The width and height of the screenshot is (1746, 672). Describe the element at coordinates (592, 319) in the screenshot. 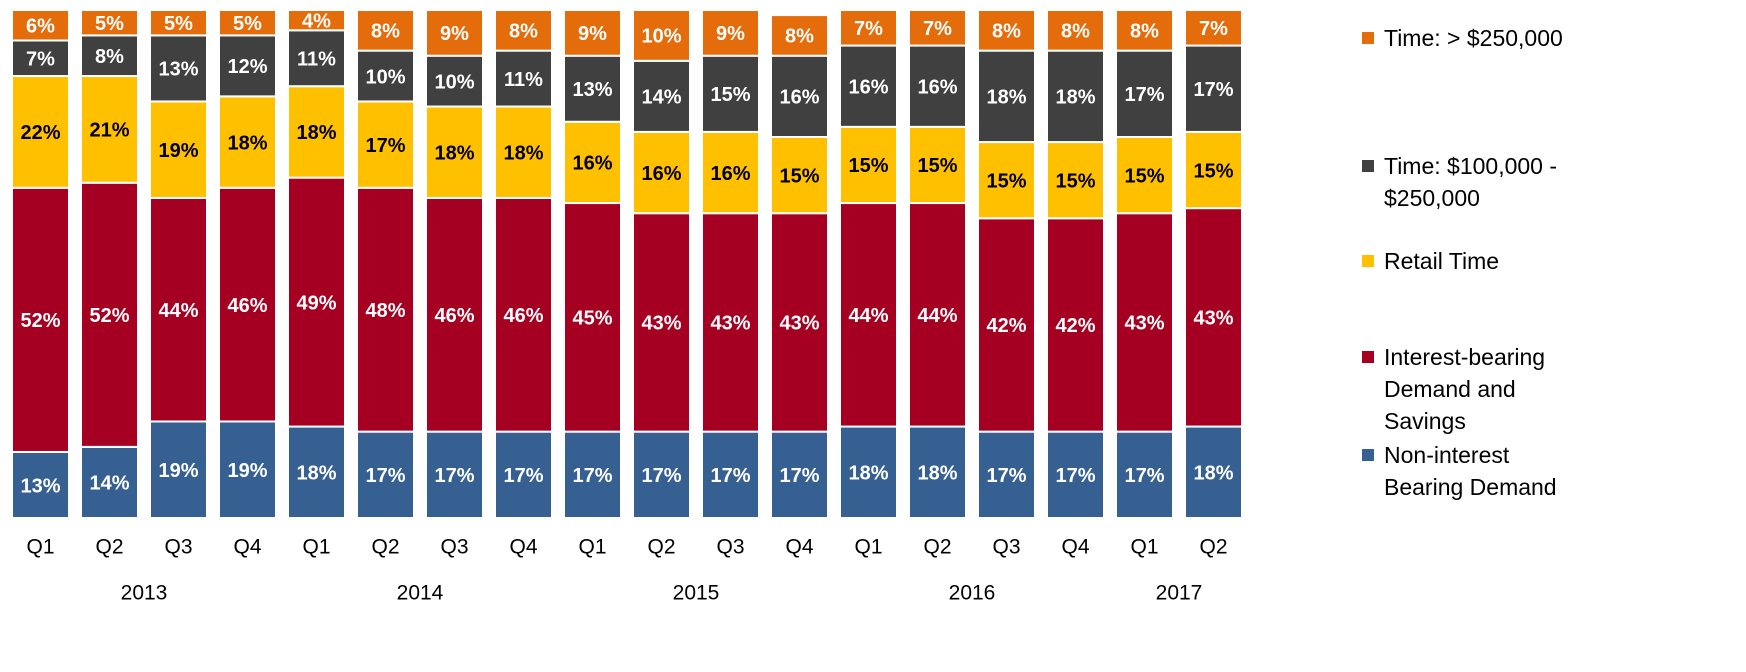

I see `data-label: 45%` at that location.